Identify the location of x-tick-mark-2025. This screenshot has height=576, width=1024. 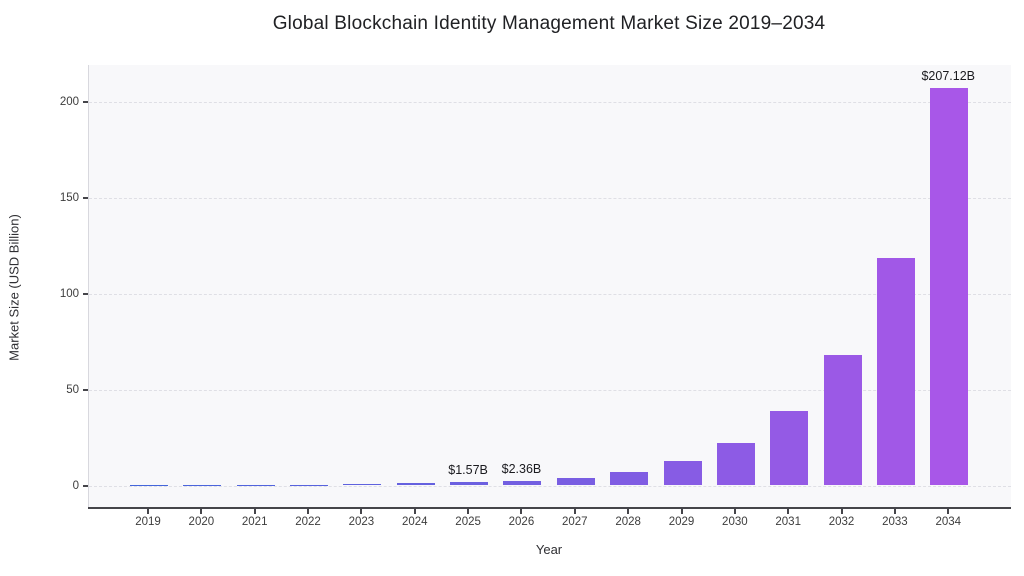
(468, 511).